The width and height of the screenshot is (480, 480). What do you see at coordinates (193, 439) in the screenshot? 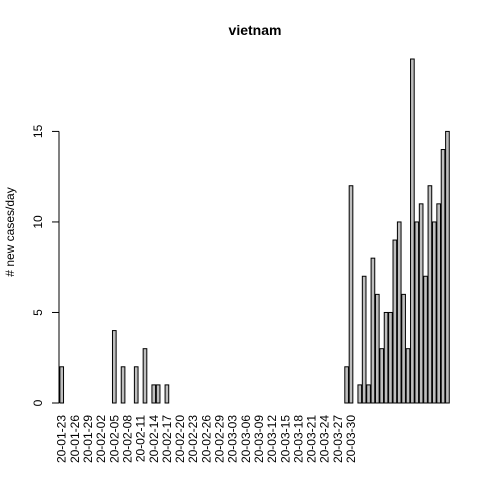
I see `x-tick-label: 20-02-23` at bounding box center [193, 439].